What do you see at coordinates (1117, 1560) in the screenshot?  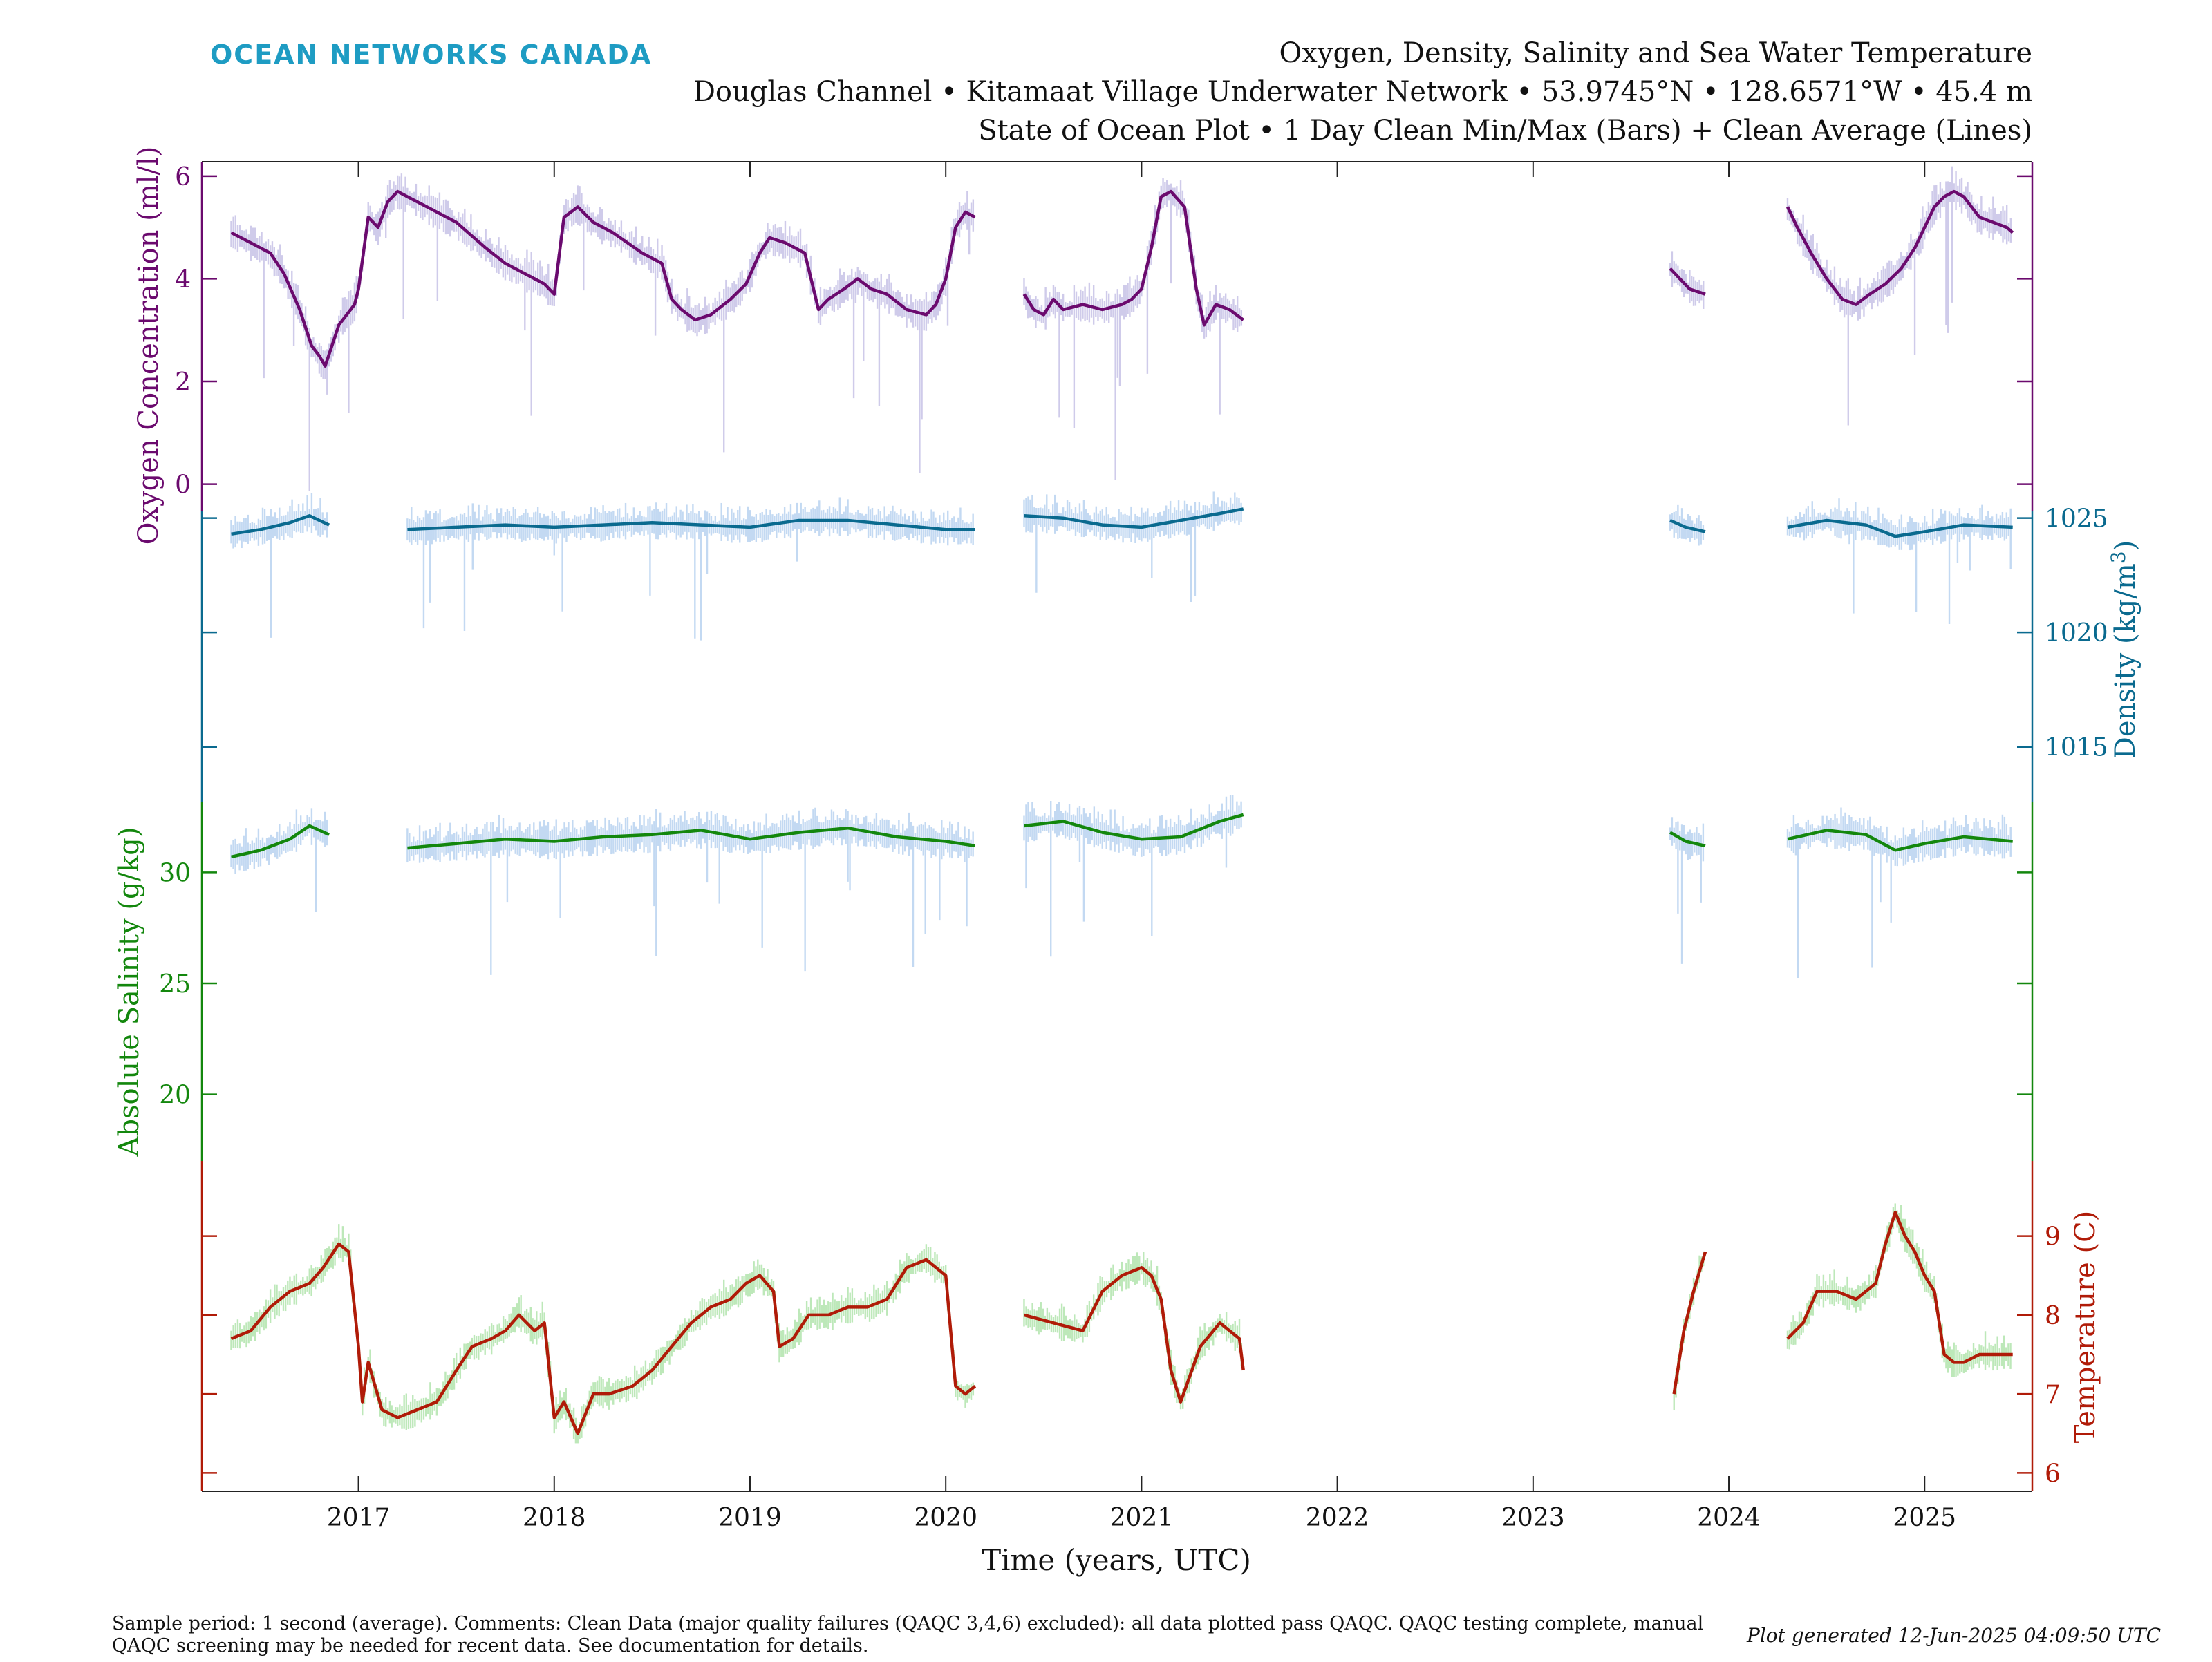 I see `x-axis-label: Time (years, UTC)` at bounding box center [1117, 1560].